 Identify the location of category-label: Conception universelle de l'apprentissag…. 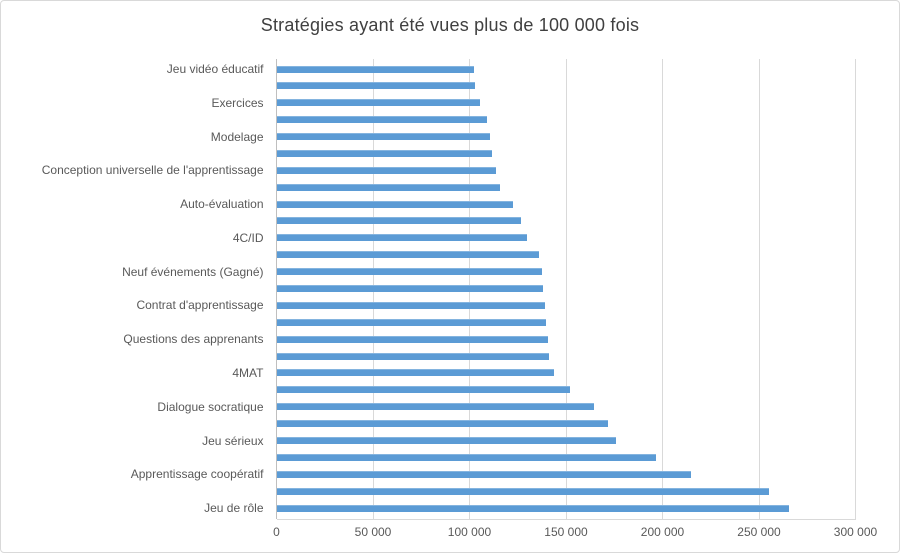
(152, 170).